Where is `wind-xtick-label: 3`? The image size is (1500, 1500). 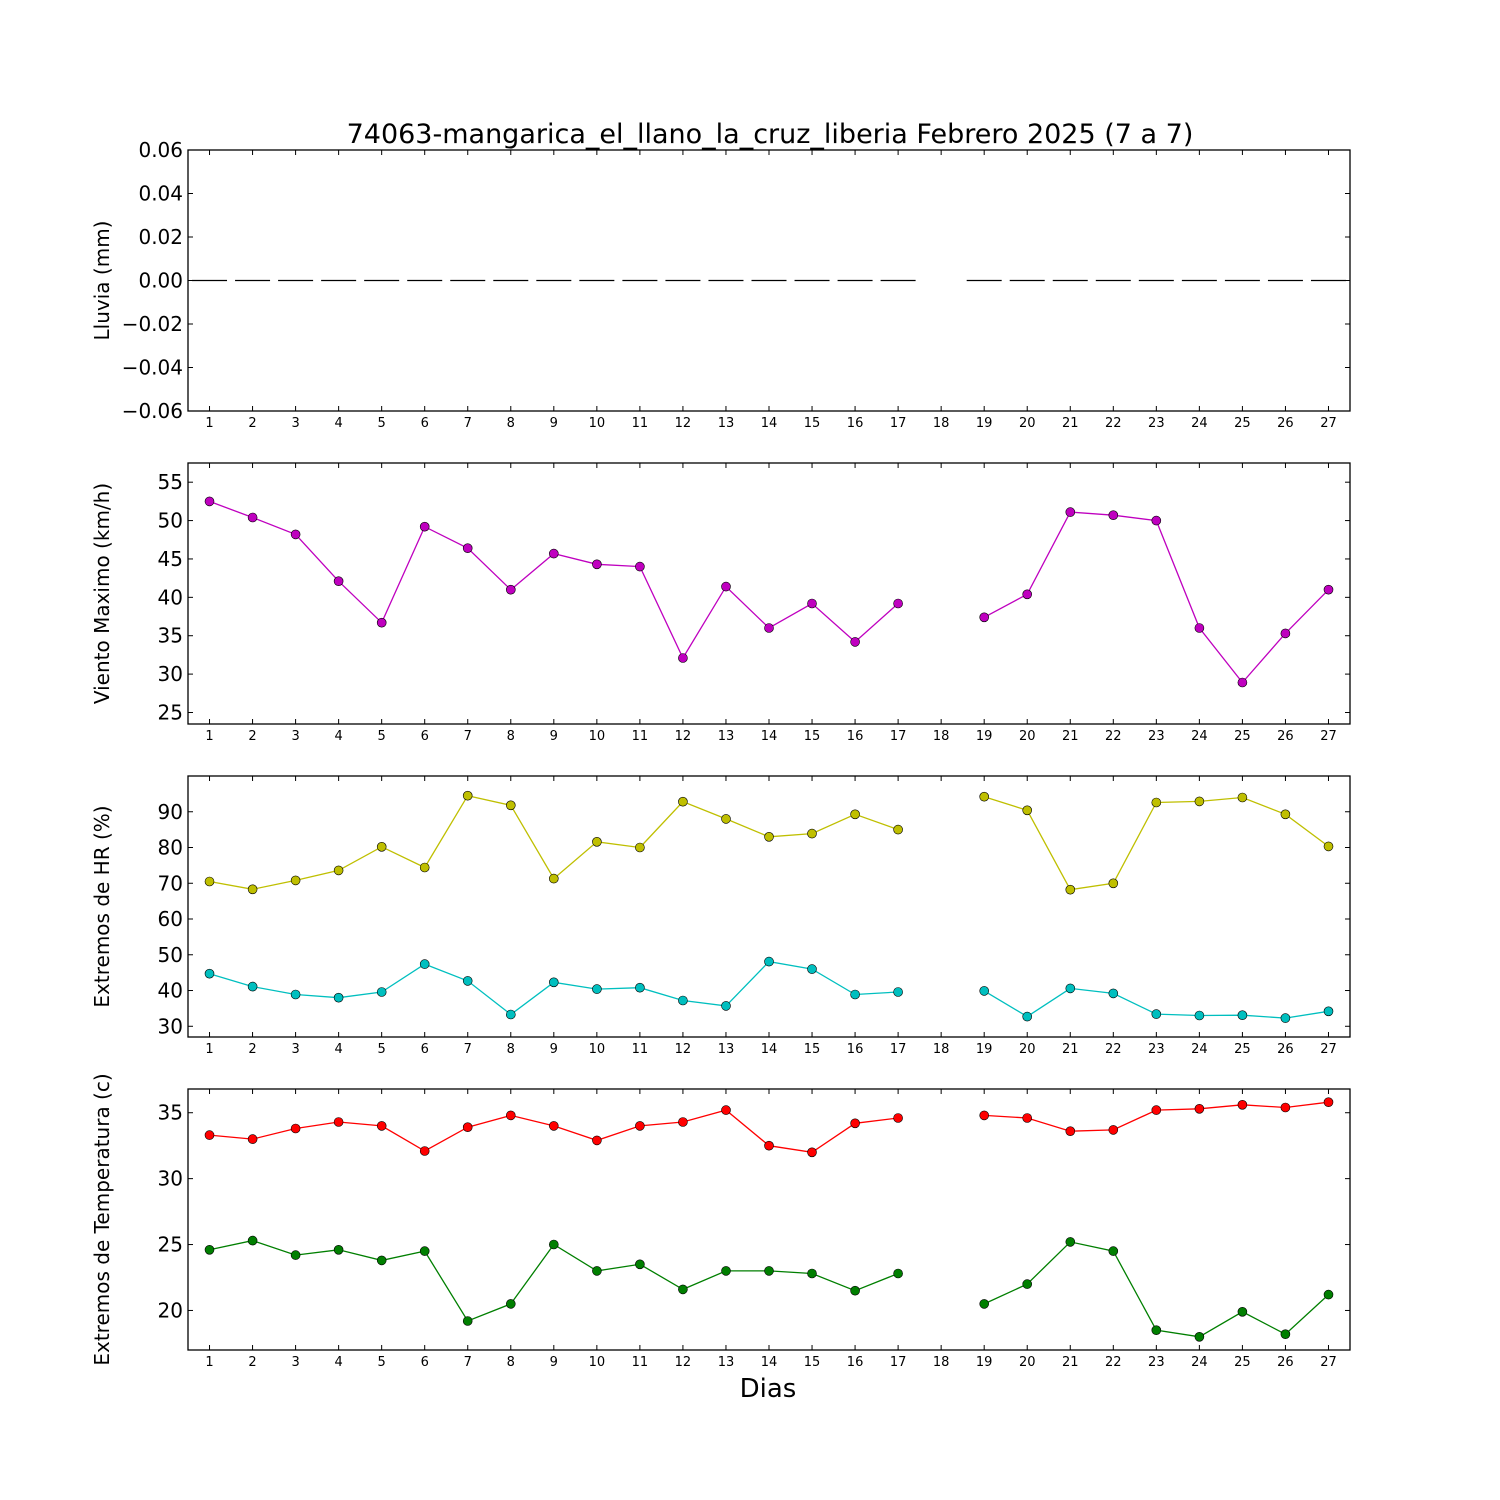 wind-xtick-label: 3 is located at coordinates (295, 736).